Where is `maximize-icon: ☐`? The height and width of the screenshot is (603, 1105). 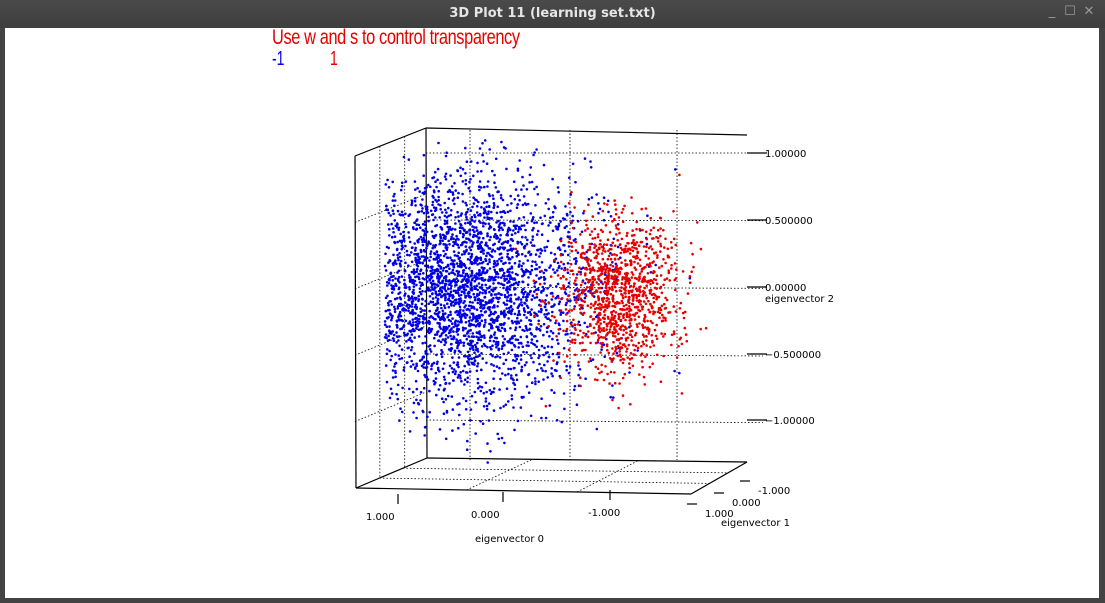
maximize-icon: ☐ is located at coordinates (1070, 11).